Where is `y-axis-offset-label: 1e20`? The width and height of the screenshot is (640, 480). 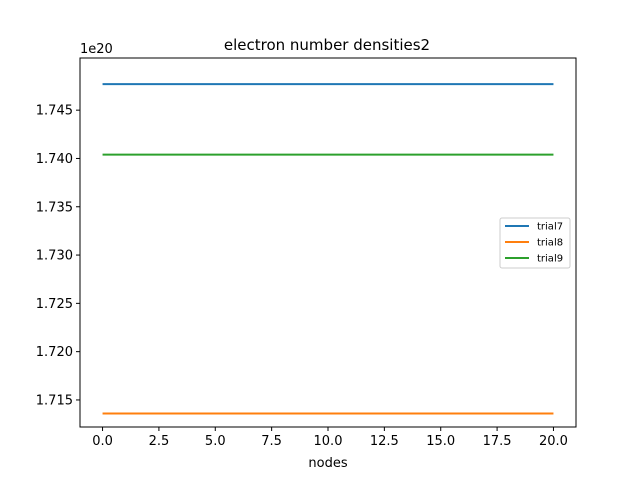
y-axis-offset-label: 1e20 is located at coordinates (96, 49).